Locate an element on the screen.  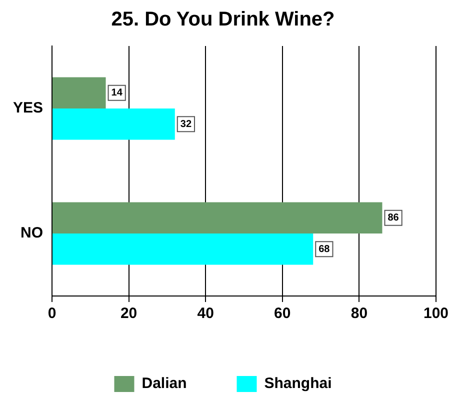
y-tick-label: YES is located at coordinates (28, 108).